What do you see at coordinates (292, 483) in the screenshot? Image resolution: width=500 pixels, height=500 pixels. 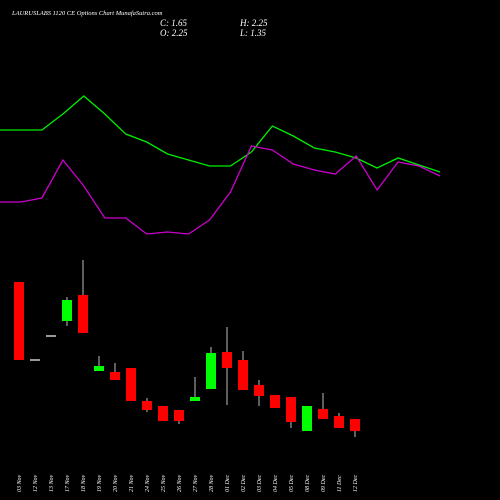 I see `x-tick-label: 05 Dec` at bounding box center [292, 483].